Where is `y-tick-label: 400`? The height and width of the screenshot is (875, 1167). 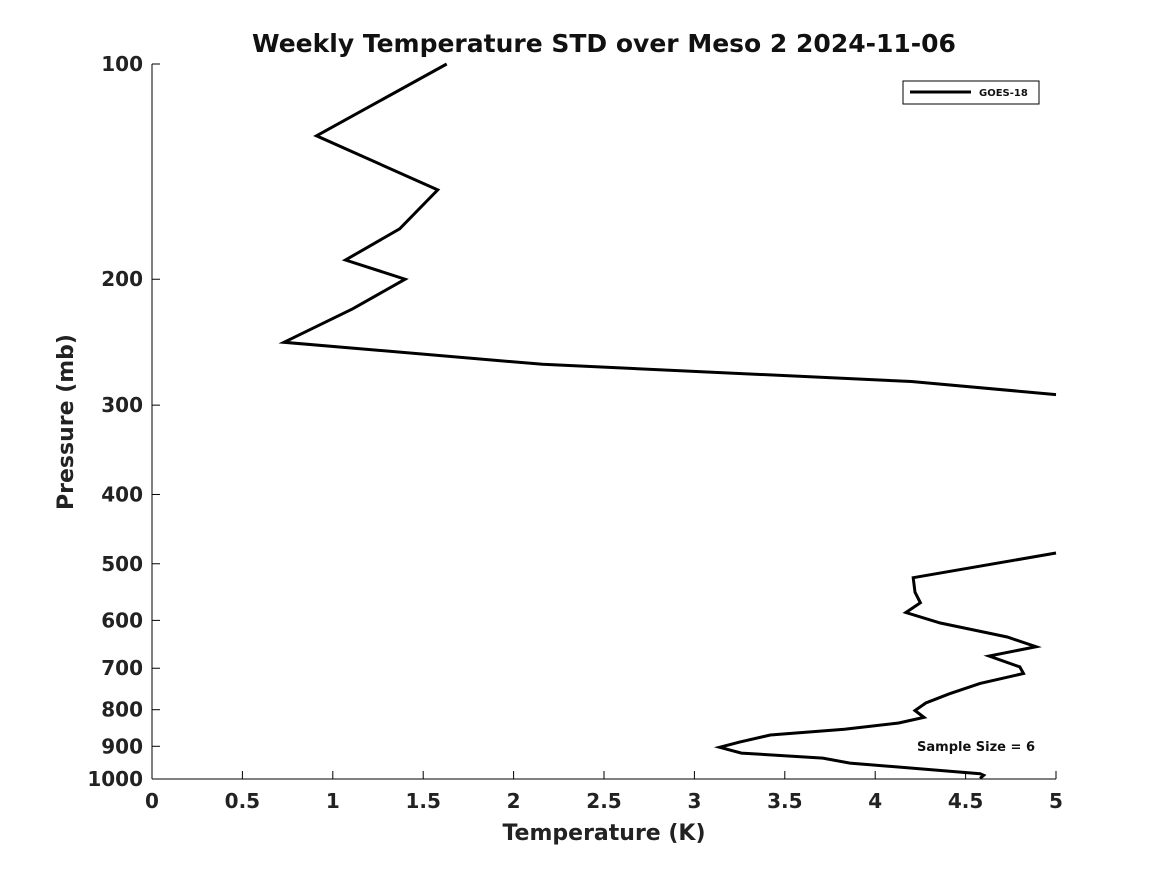
y-tick-label: 400 is located at coordinates (122, 494).